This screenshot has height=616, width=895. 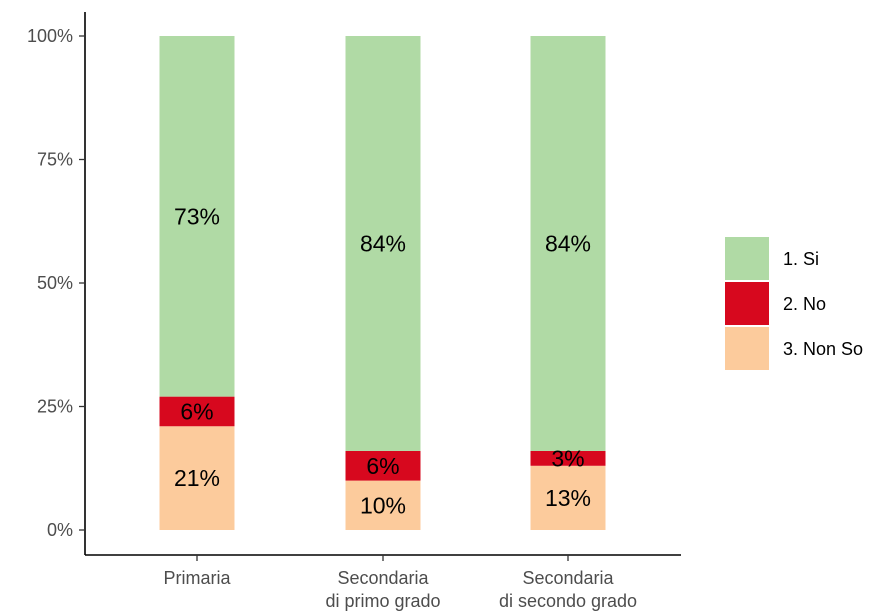 I want to click on data-label: 73%, so click(x=197, y=216).